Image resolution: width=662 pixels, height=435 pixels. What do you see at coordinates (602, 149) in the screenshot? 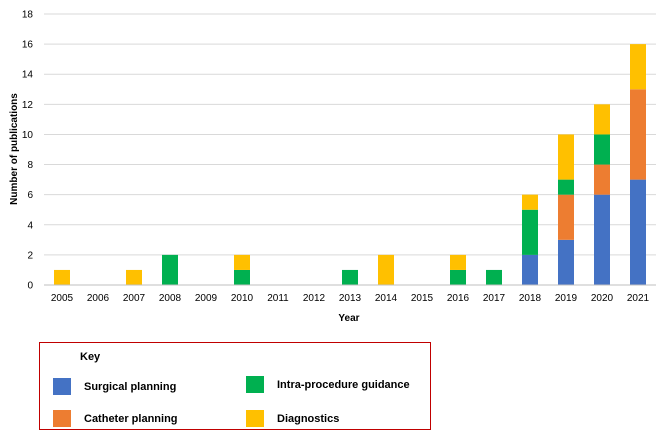
I see `bar-segment-intra-procedure-guidance-2020` at bounding box center [602, 149].